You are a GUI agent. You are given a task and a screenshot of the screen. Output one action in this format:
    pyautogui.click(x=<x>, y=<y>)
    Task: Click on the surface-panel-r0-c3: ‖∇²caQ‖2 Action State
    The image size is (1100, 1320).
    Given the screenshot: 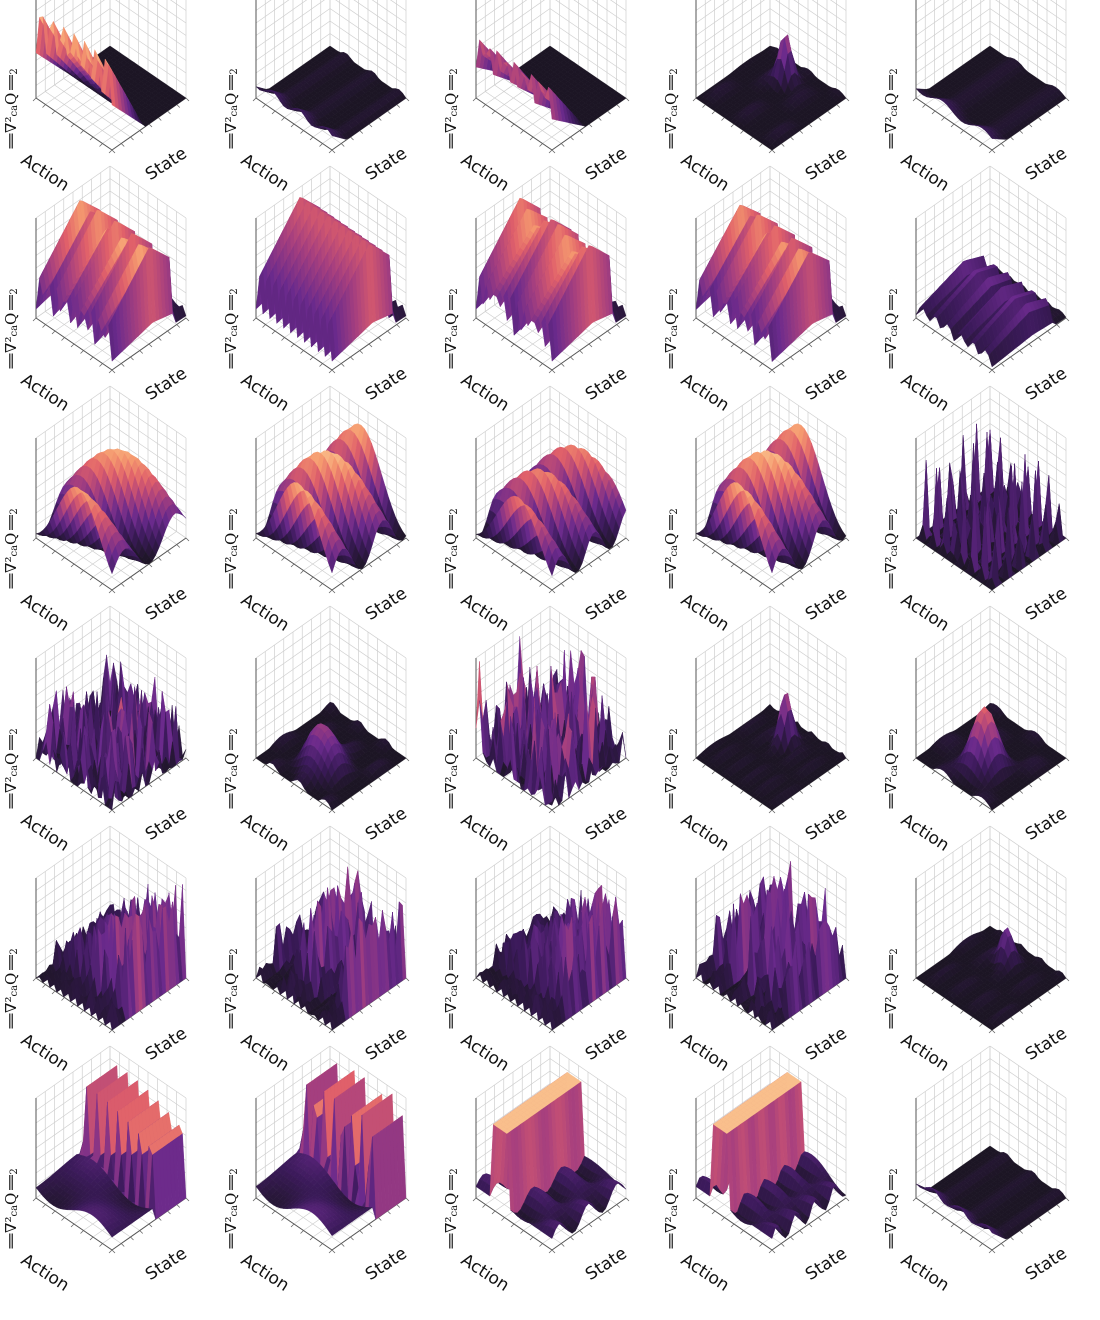 What is the action you would take?
    pyautogui.click(x=770, y=110)
    